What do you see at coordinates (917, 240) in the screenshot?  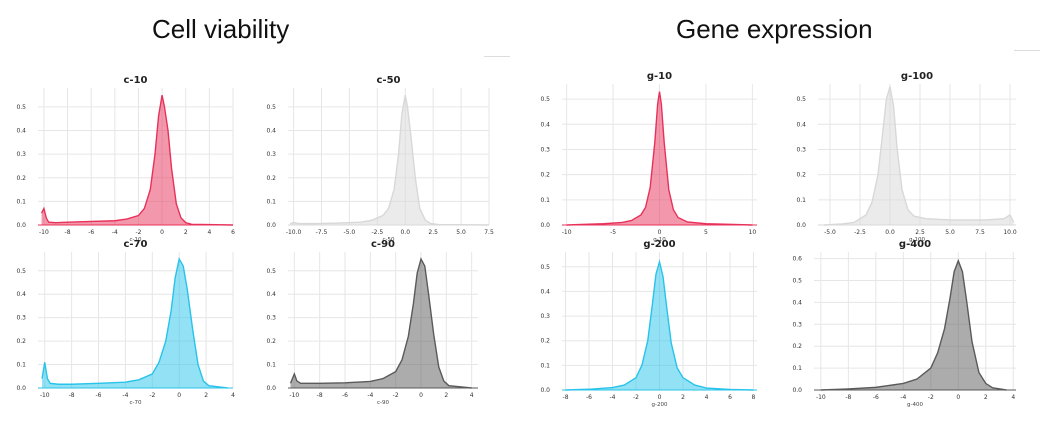 I see `x-axis-label: g-100` at bounding box center [917, 240].